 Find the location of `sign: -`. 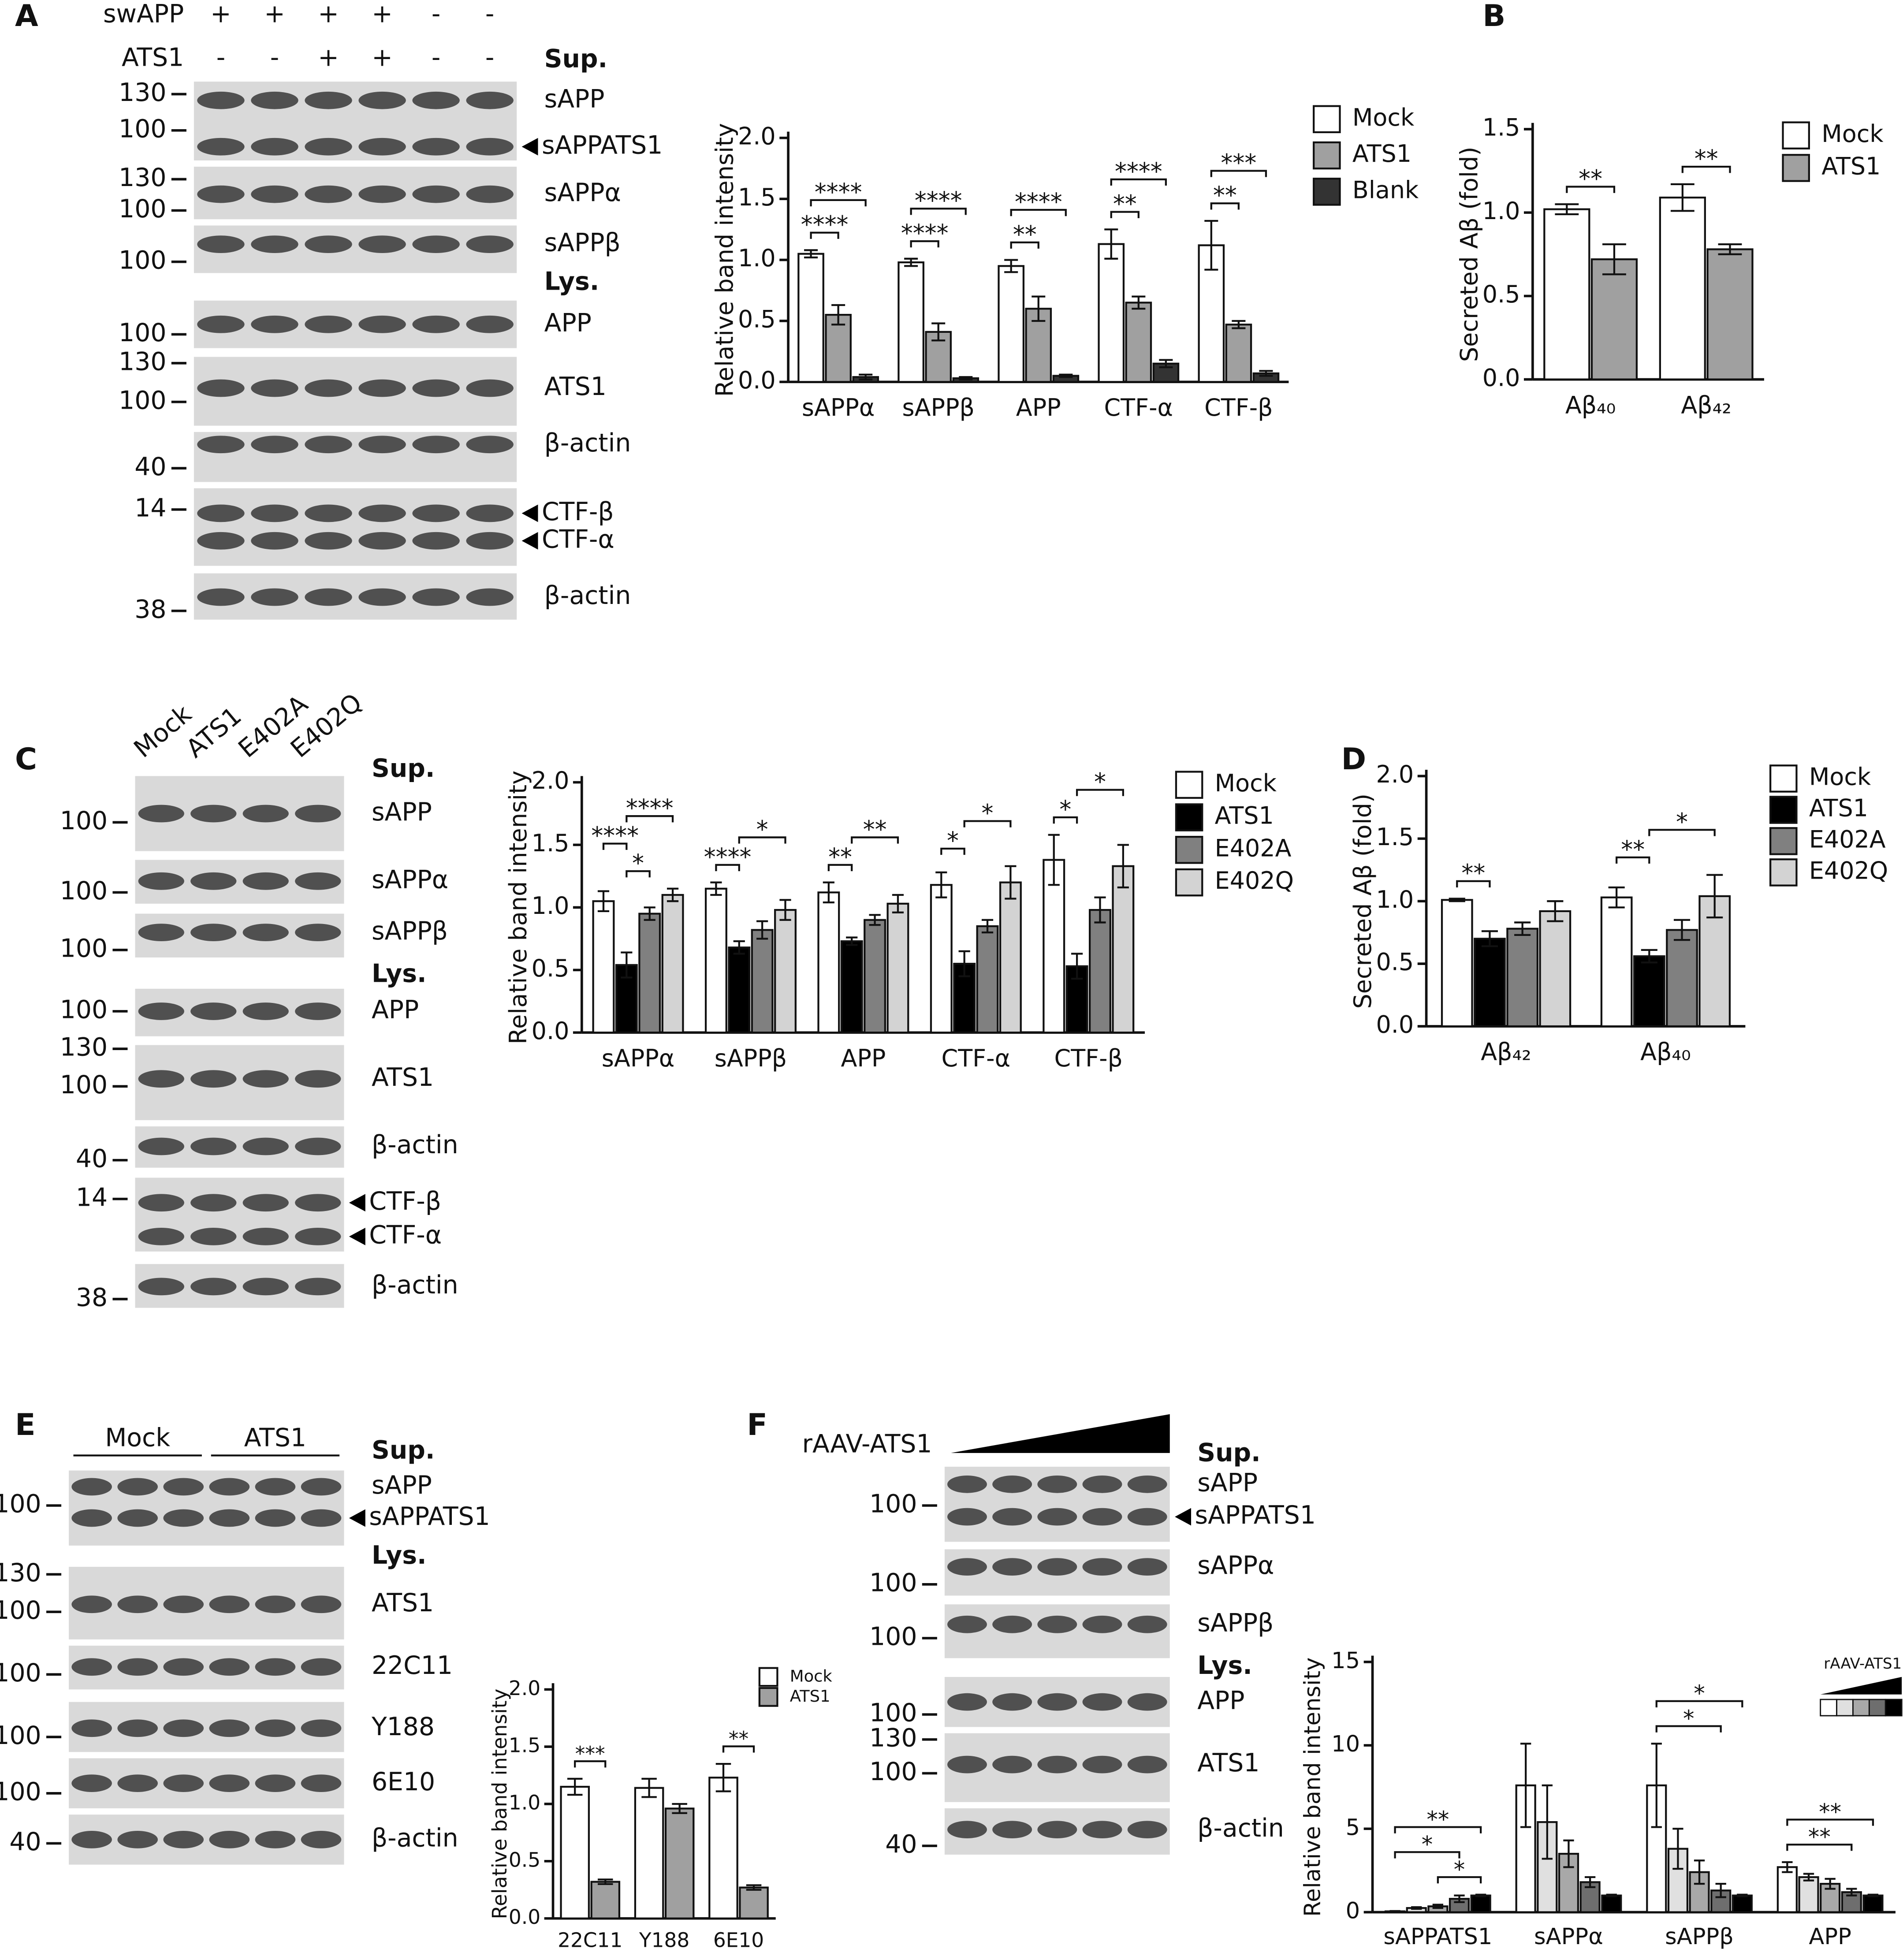

sign: - is located at coordinates (436, 14).